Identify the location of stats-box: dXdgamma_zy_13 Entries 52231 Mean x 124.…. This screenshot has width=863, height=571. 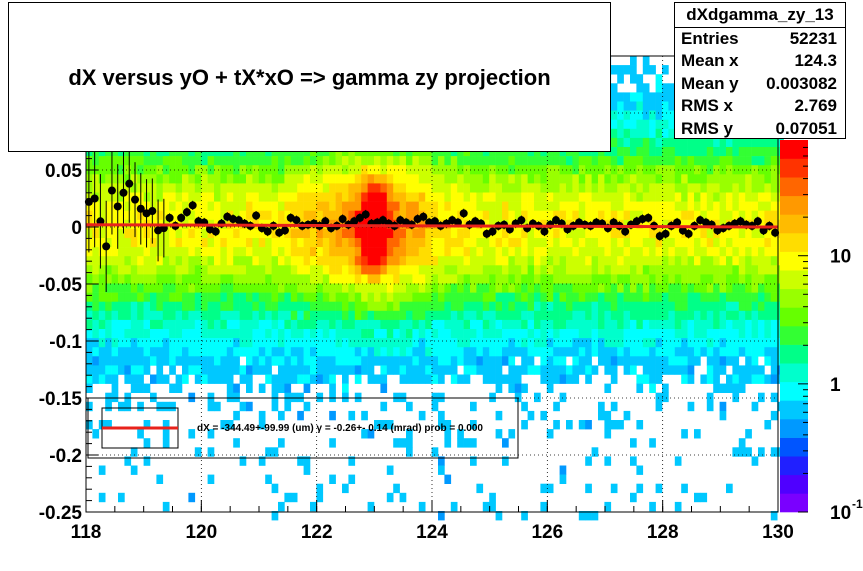
(760, 70).